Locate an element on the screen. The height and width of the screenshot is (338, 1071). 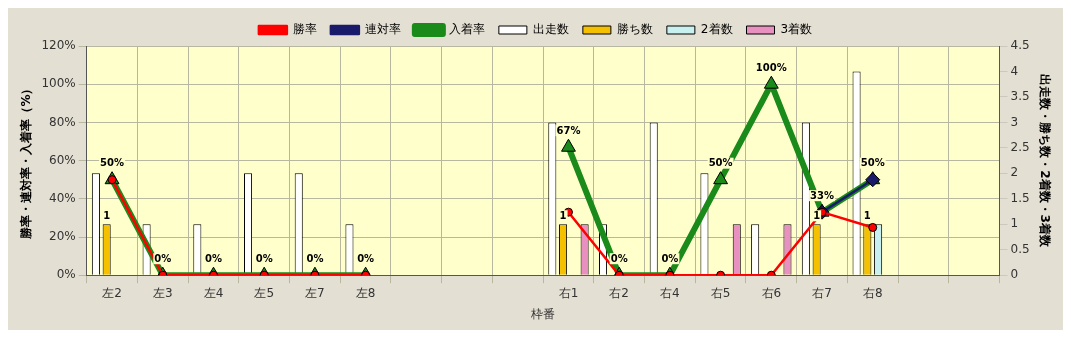
data-label: 33% is located at coordinates (822, 195).